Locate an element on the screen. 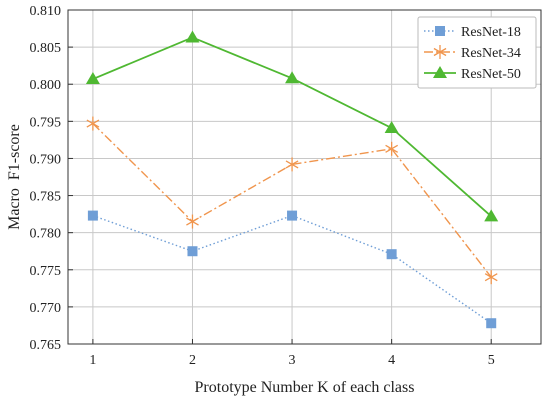 This screenshot has width=550, height=405. legend-entry: ResNet-18 is located at coordinates (472, 32).